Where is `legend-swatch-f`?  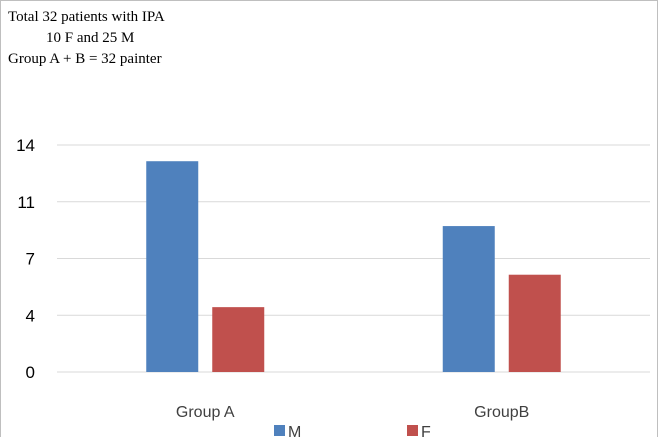 legend-swatch-f is located at coordinates (412, 430).